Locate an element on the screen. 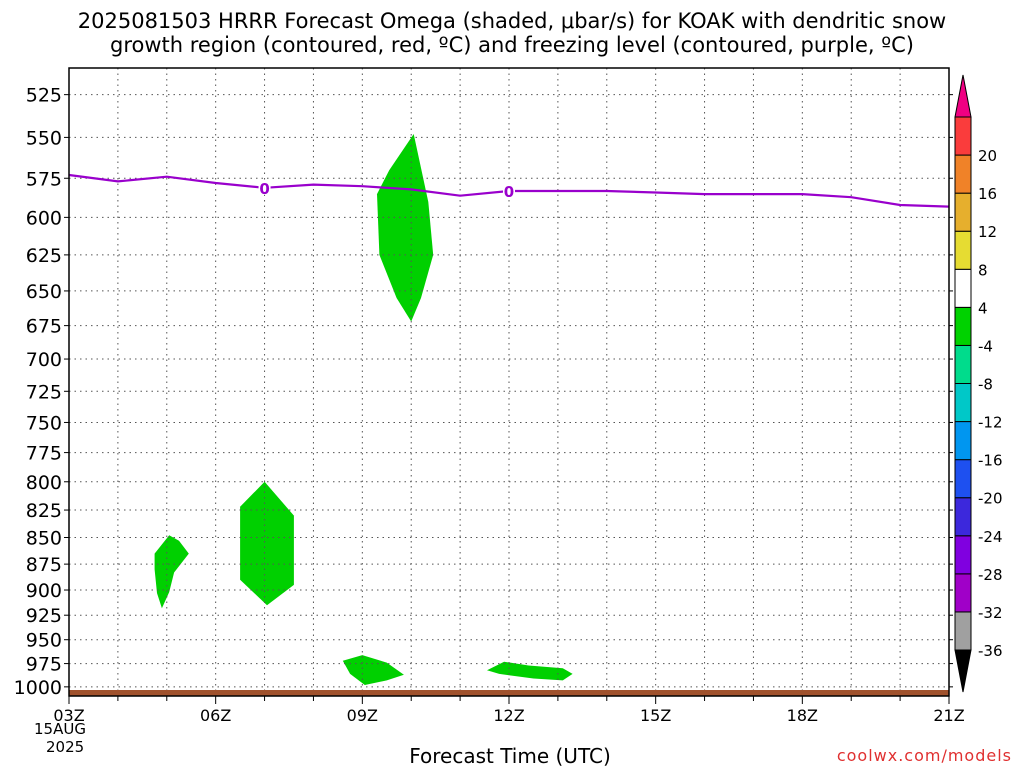 This screenshot has width=1024, height=768. y-tick-label: 725 is located at coordinates (44, 392).